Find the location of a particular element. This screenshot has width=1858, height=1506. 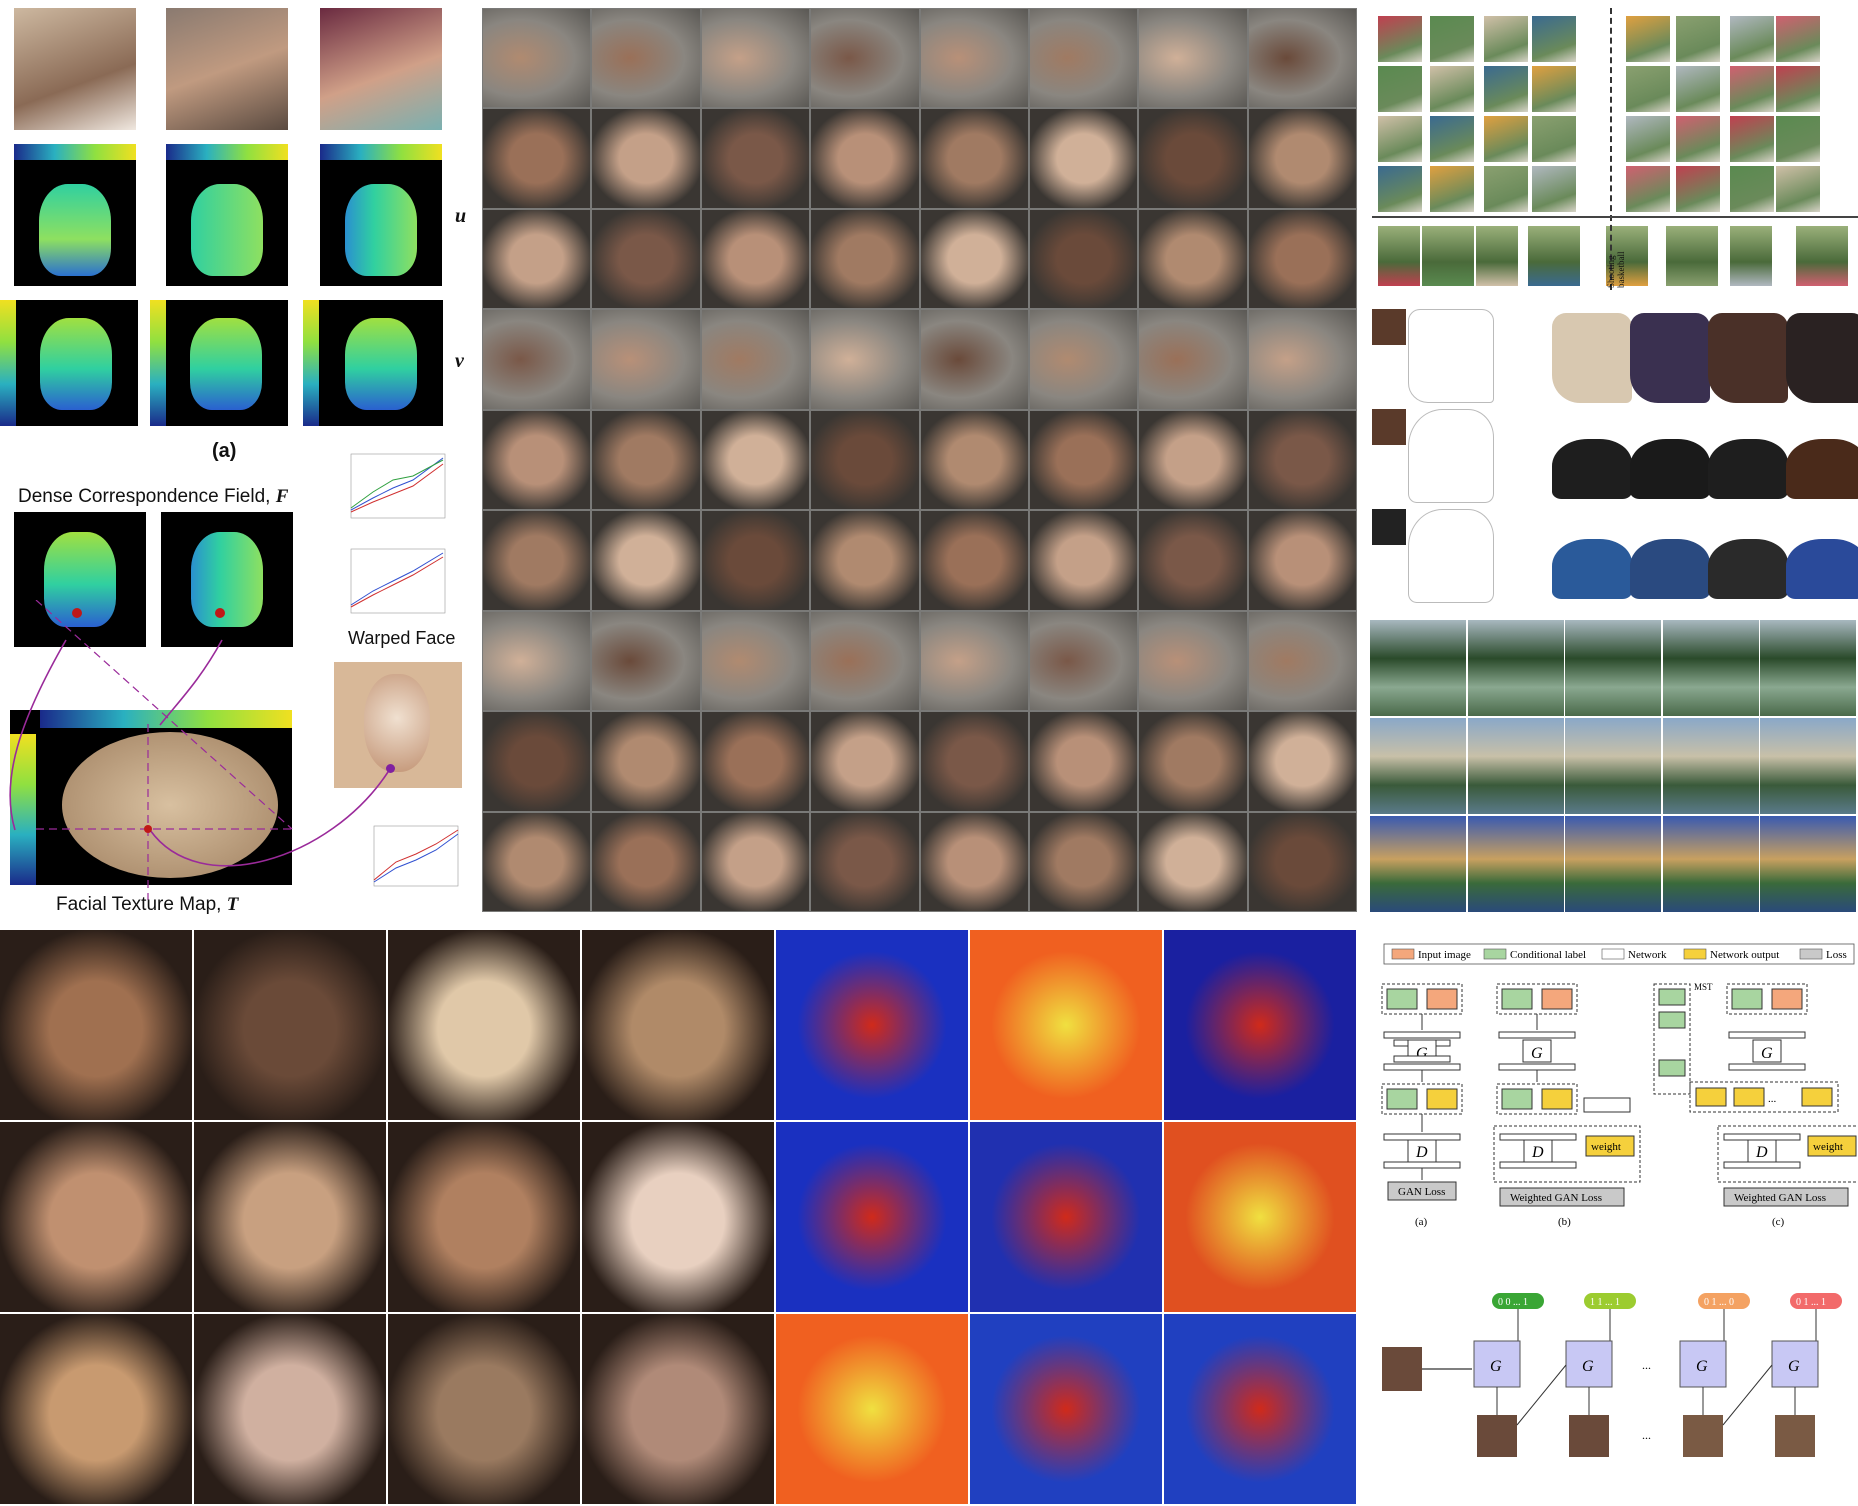

code-3: 0 1 ... 0 is located at coordinates (1719, 1302).